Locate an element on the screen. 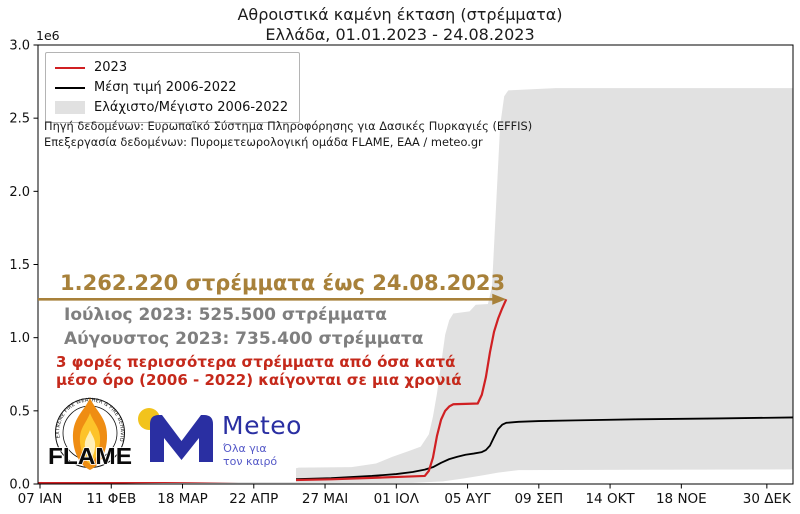  y-tick-label: 2.0 is located at coordinates (19, 192).